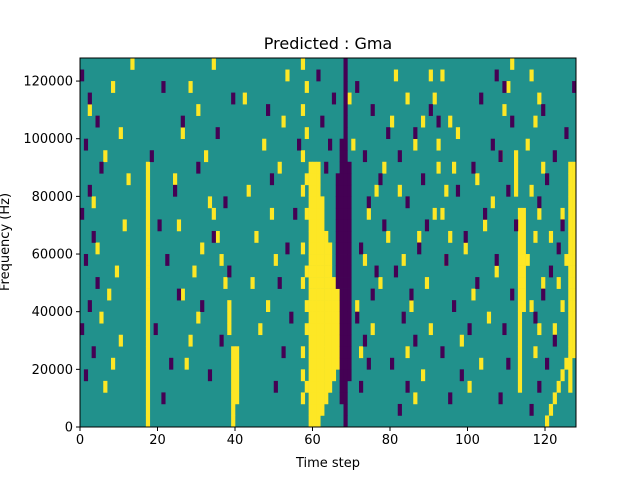 The width and height of the screenshot is (640, 485). Describe the element at coordinates (312, 440) in the screenshot. I see `x-tick-label: 60` at that location.